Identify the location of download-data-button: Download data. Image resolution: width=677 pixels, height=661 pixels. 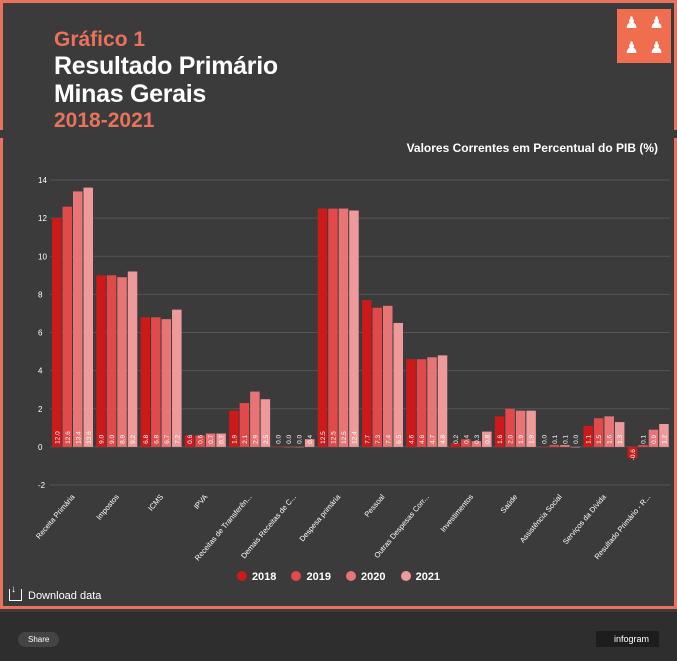
(55, 593).